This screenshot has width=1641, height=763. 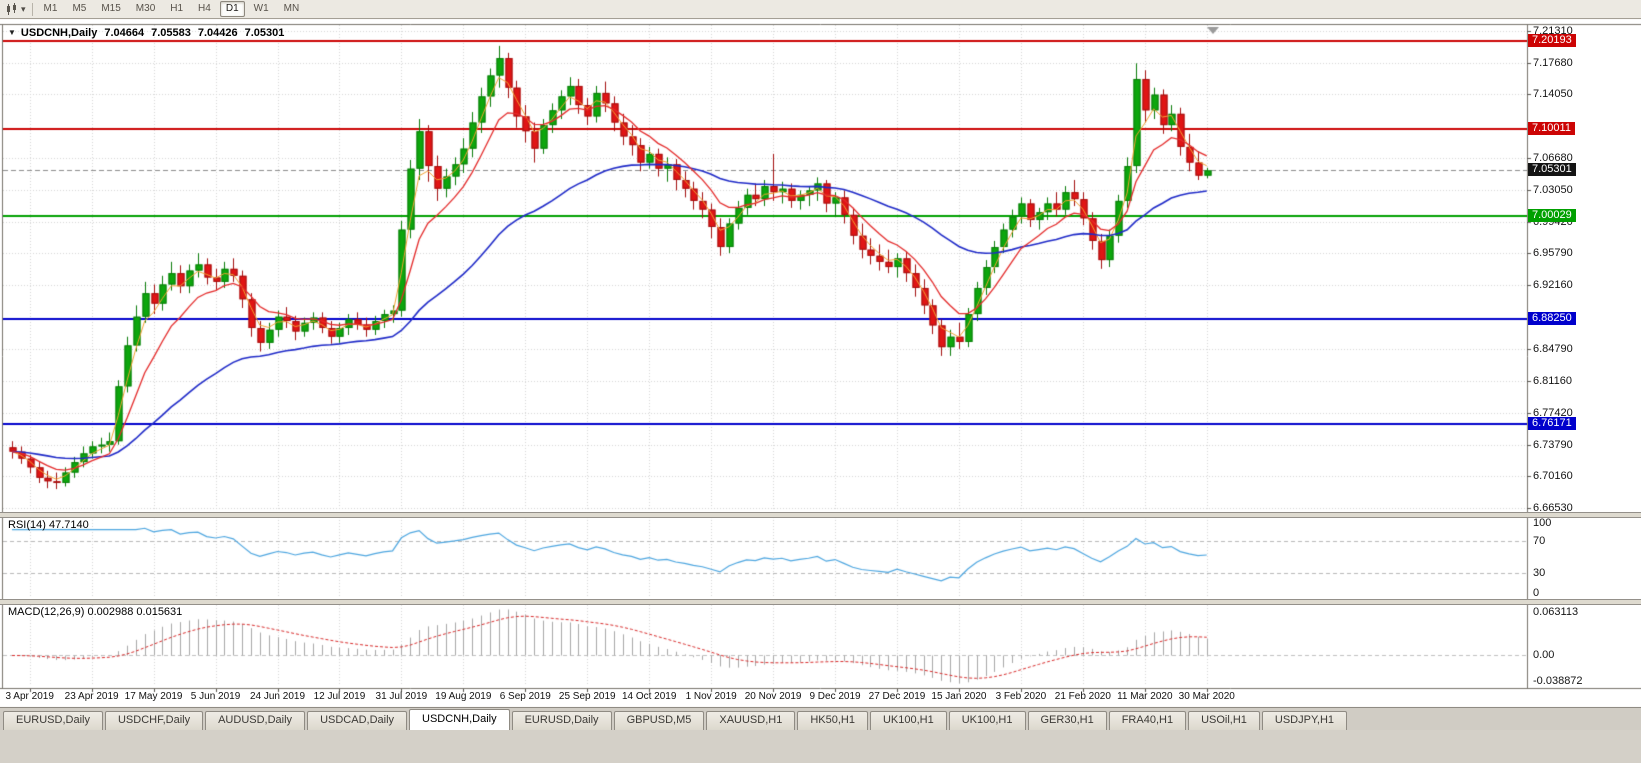 What do you see at coordinates (59, 33) in the screenshot?
I see `chart-symbol-label: USDCNH,Daily` at bounding box center [59, 33].